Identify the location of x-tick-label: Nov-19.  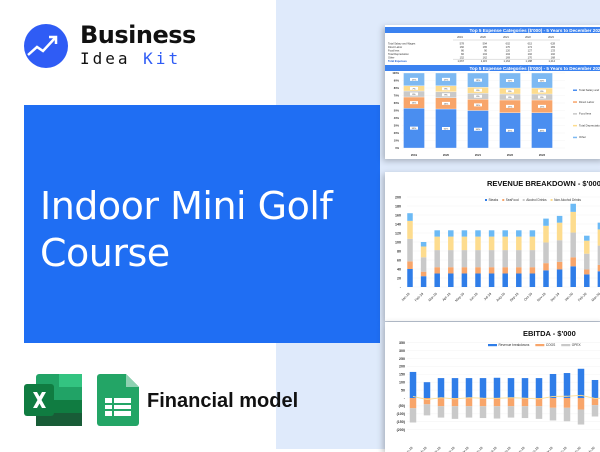
(541, 297).